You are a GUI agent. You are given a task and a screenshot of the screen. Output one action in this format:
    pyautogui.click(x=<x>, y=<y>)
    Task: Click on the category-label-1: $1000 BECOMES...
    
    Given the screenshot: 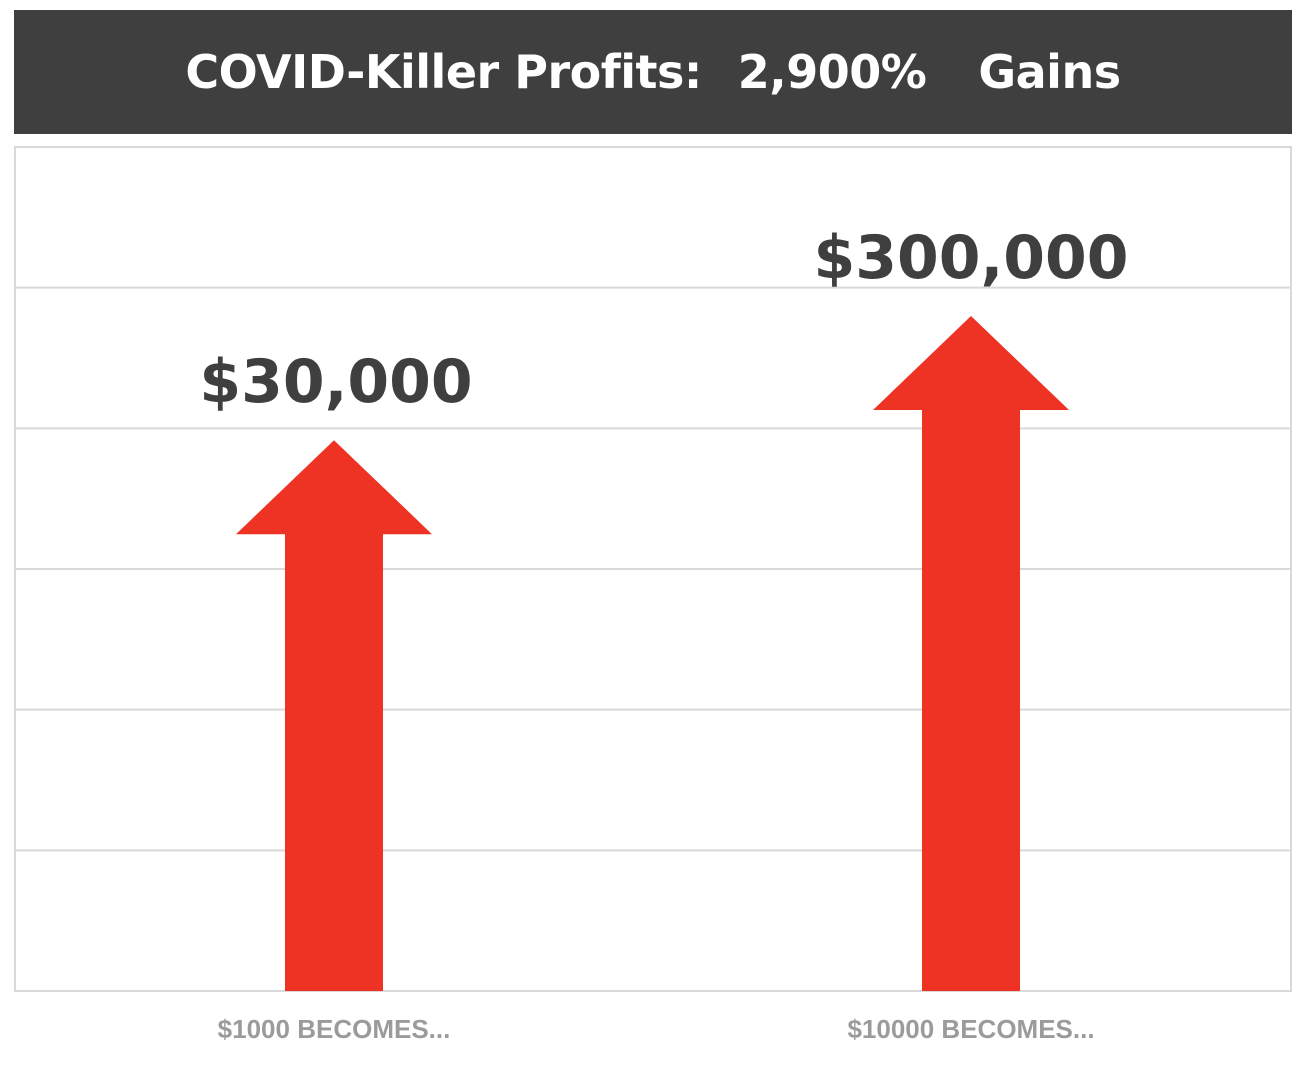 What is the action you would take?
    pyautogui.click(x=334, y=1029)
    